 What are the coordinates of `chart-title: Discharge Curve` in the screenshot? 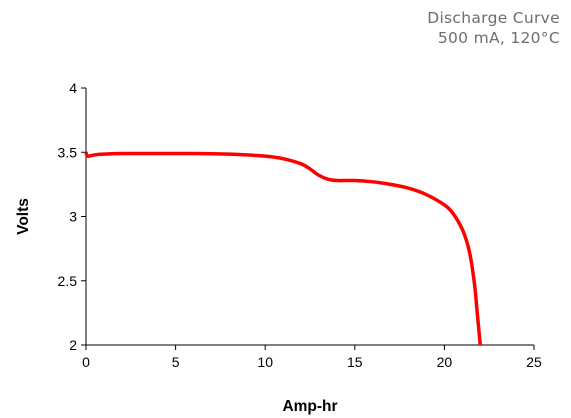 It's located at (493, 18).